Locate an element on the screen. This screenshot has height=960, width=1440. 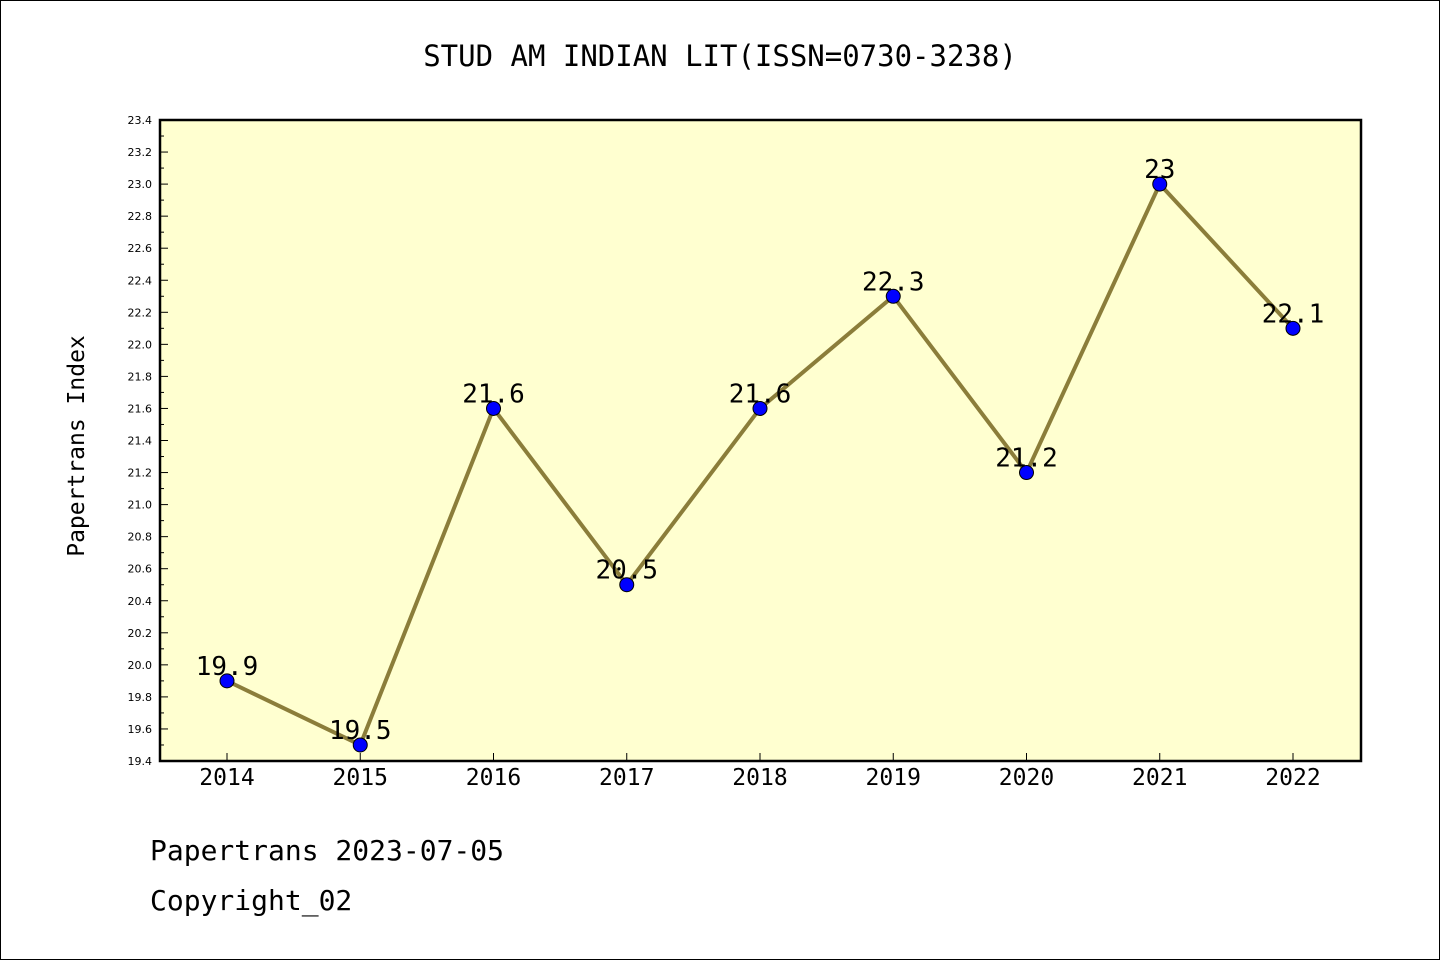
chart-title: STUD AM INDIAN LIT(ISSN=0730-3238) is located at coordinates (720, 56).